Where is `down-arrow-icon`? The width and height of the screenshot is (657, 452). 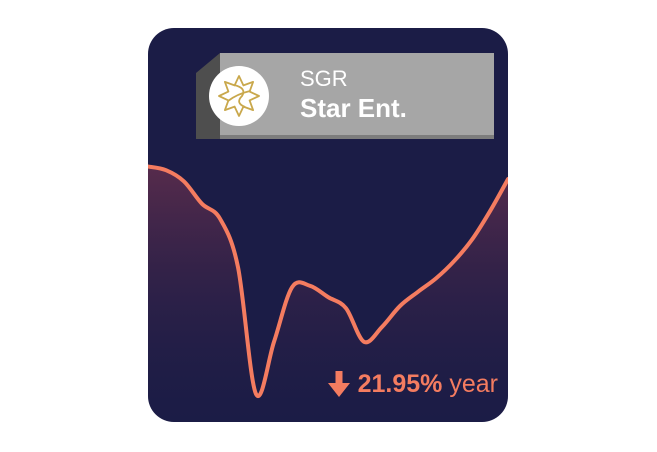 down-arrow-icon is located at coordinates (338, 384).